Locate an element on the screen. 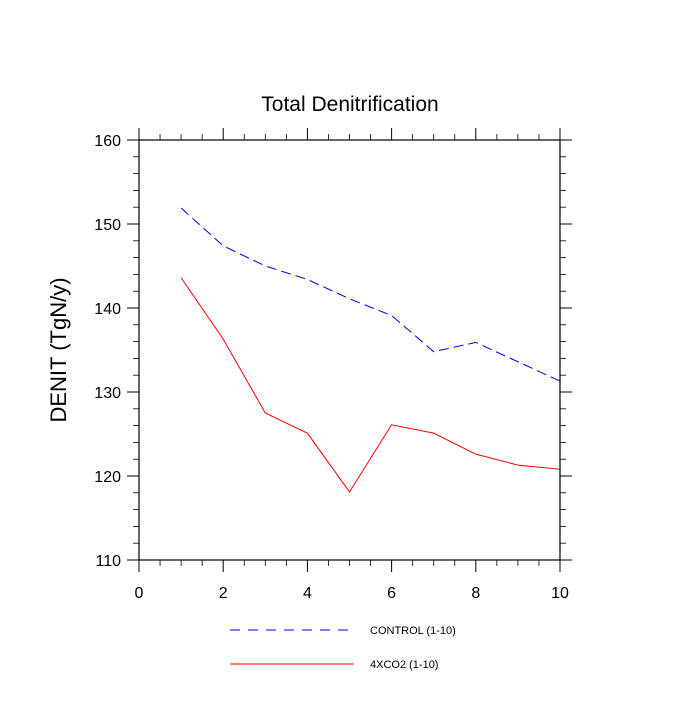  y-tick-label: 160 is located at coordinates (107, 141).